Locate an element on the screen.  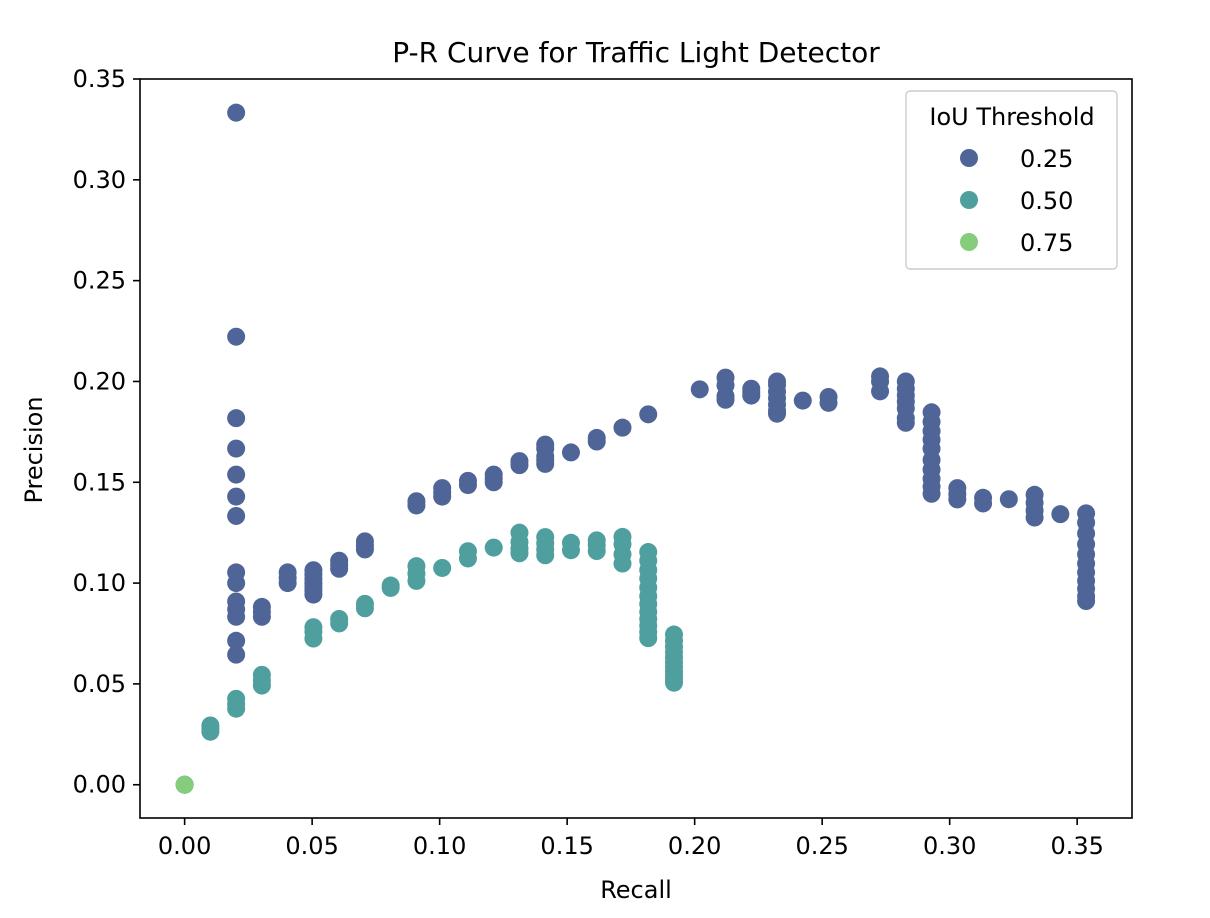
legend-label: 0.25 is located at coordinates (1046, 159).